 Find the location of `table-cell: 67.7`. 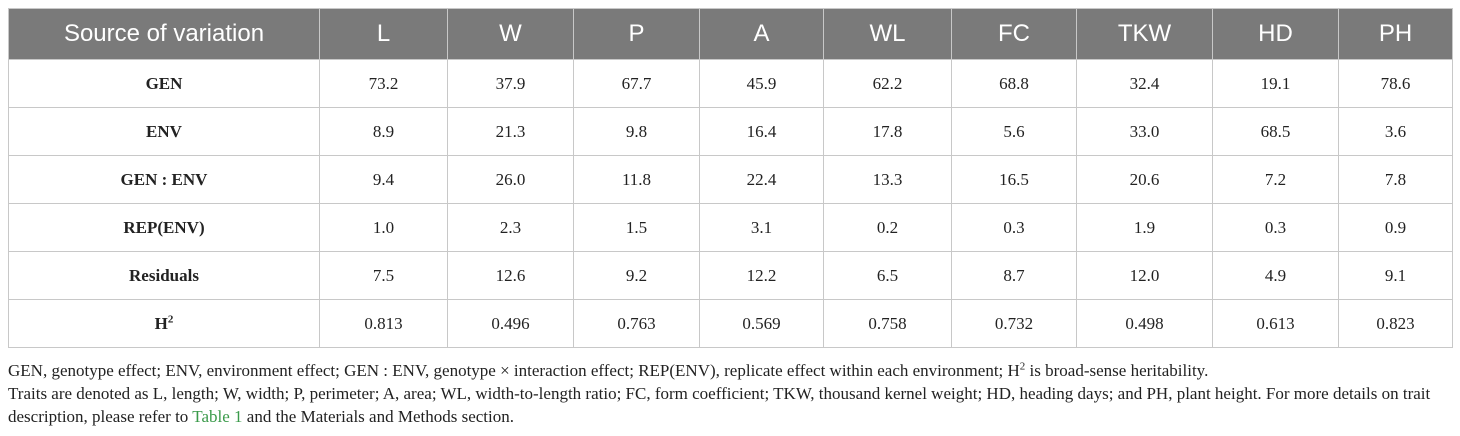

table-cell: 67.7 is located at coordinates (636, 83).